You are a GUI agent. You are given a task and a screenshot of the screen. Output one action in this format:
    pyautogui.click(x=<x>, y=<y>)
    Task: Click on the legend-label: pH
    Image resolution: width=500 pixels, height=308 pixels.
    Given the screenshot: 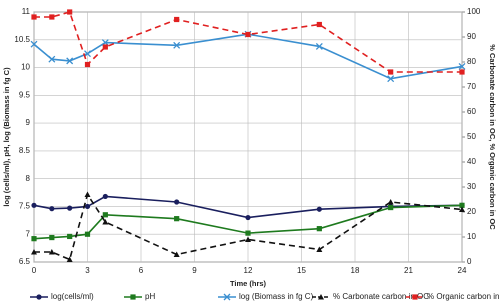 What is the action you would take?
    pyautogui.click(x=150, y=296)
    